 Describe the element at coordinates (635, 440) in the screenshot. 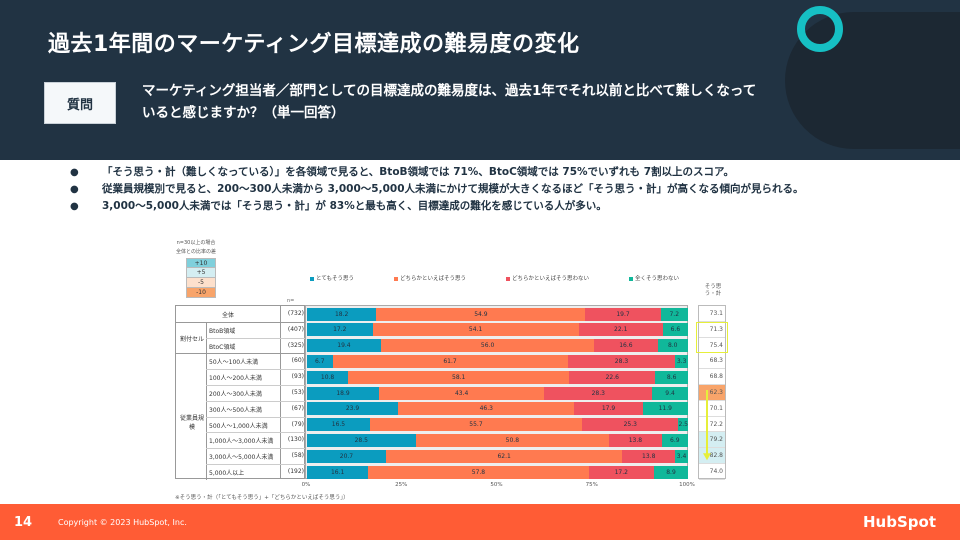

I see `bar-segment: 13.8` at that location.